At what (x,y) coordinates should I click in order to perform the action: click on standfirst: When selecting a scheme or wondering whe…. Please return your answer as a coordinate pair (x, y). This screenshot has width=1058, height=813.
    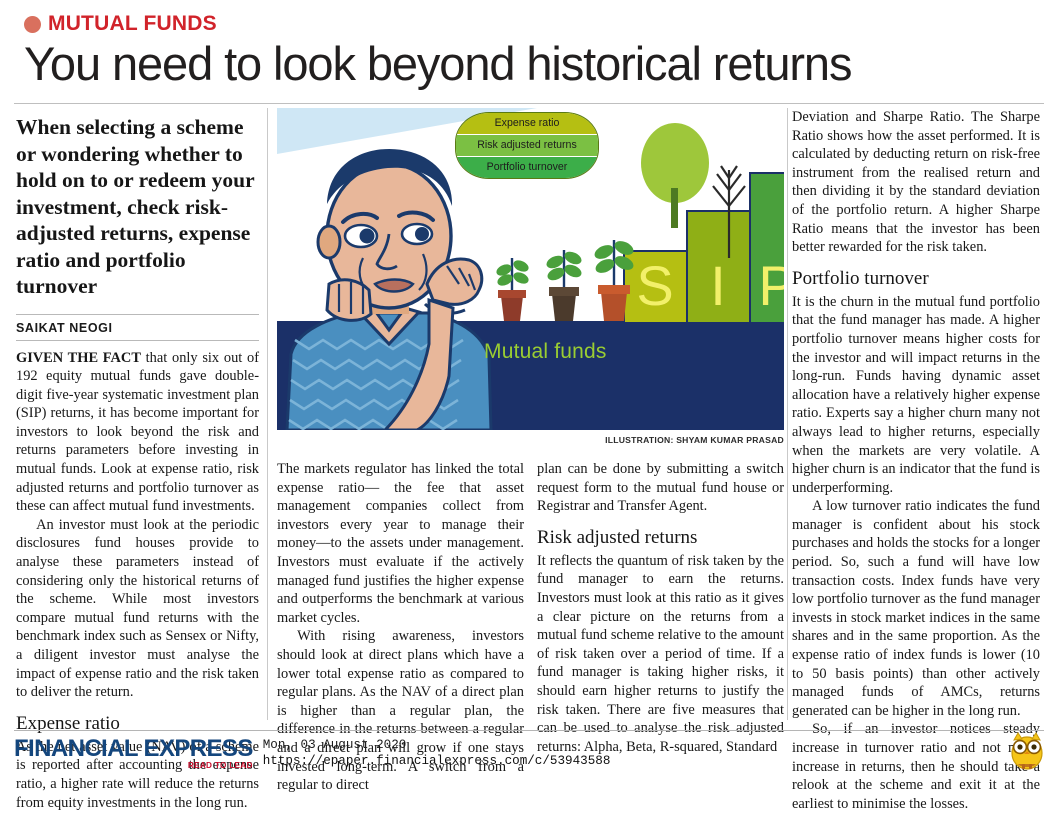
    Looking at the image, I should click on (135, 206).